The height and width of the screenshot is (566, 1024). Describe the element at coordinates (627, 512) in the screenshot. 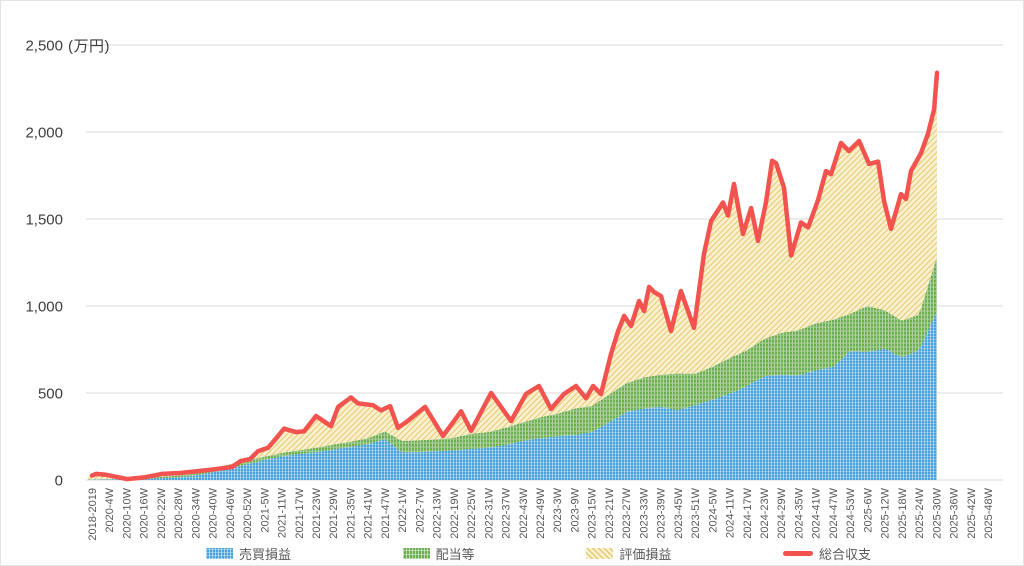

I see `svg-text: 2023-27W` at that location.